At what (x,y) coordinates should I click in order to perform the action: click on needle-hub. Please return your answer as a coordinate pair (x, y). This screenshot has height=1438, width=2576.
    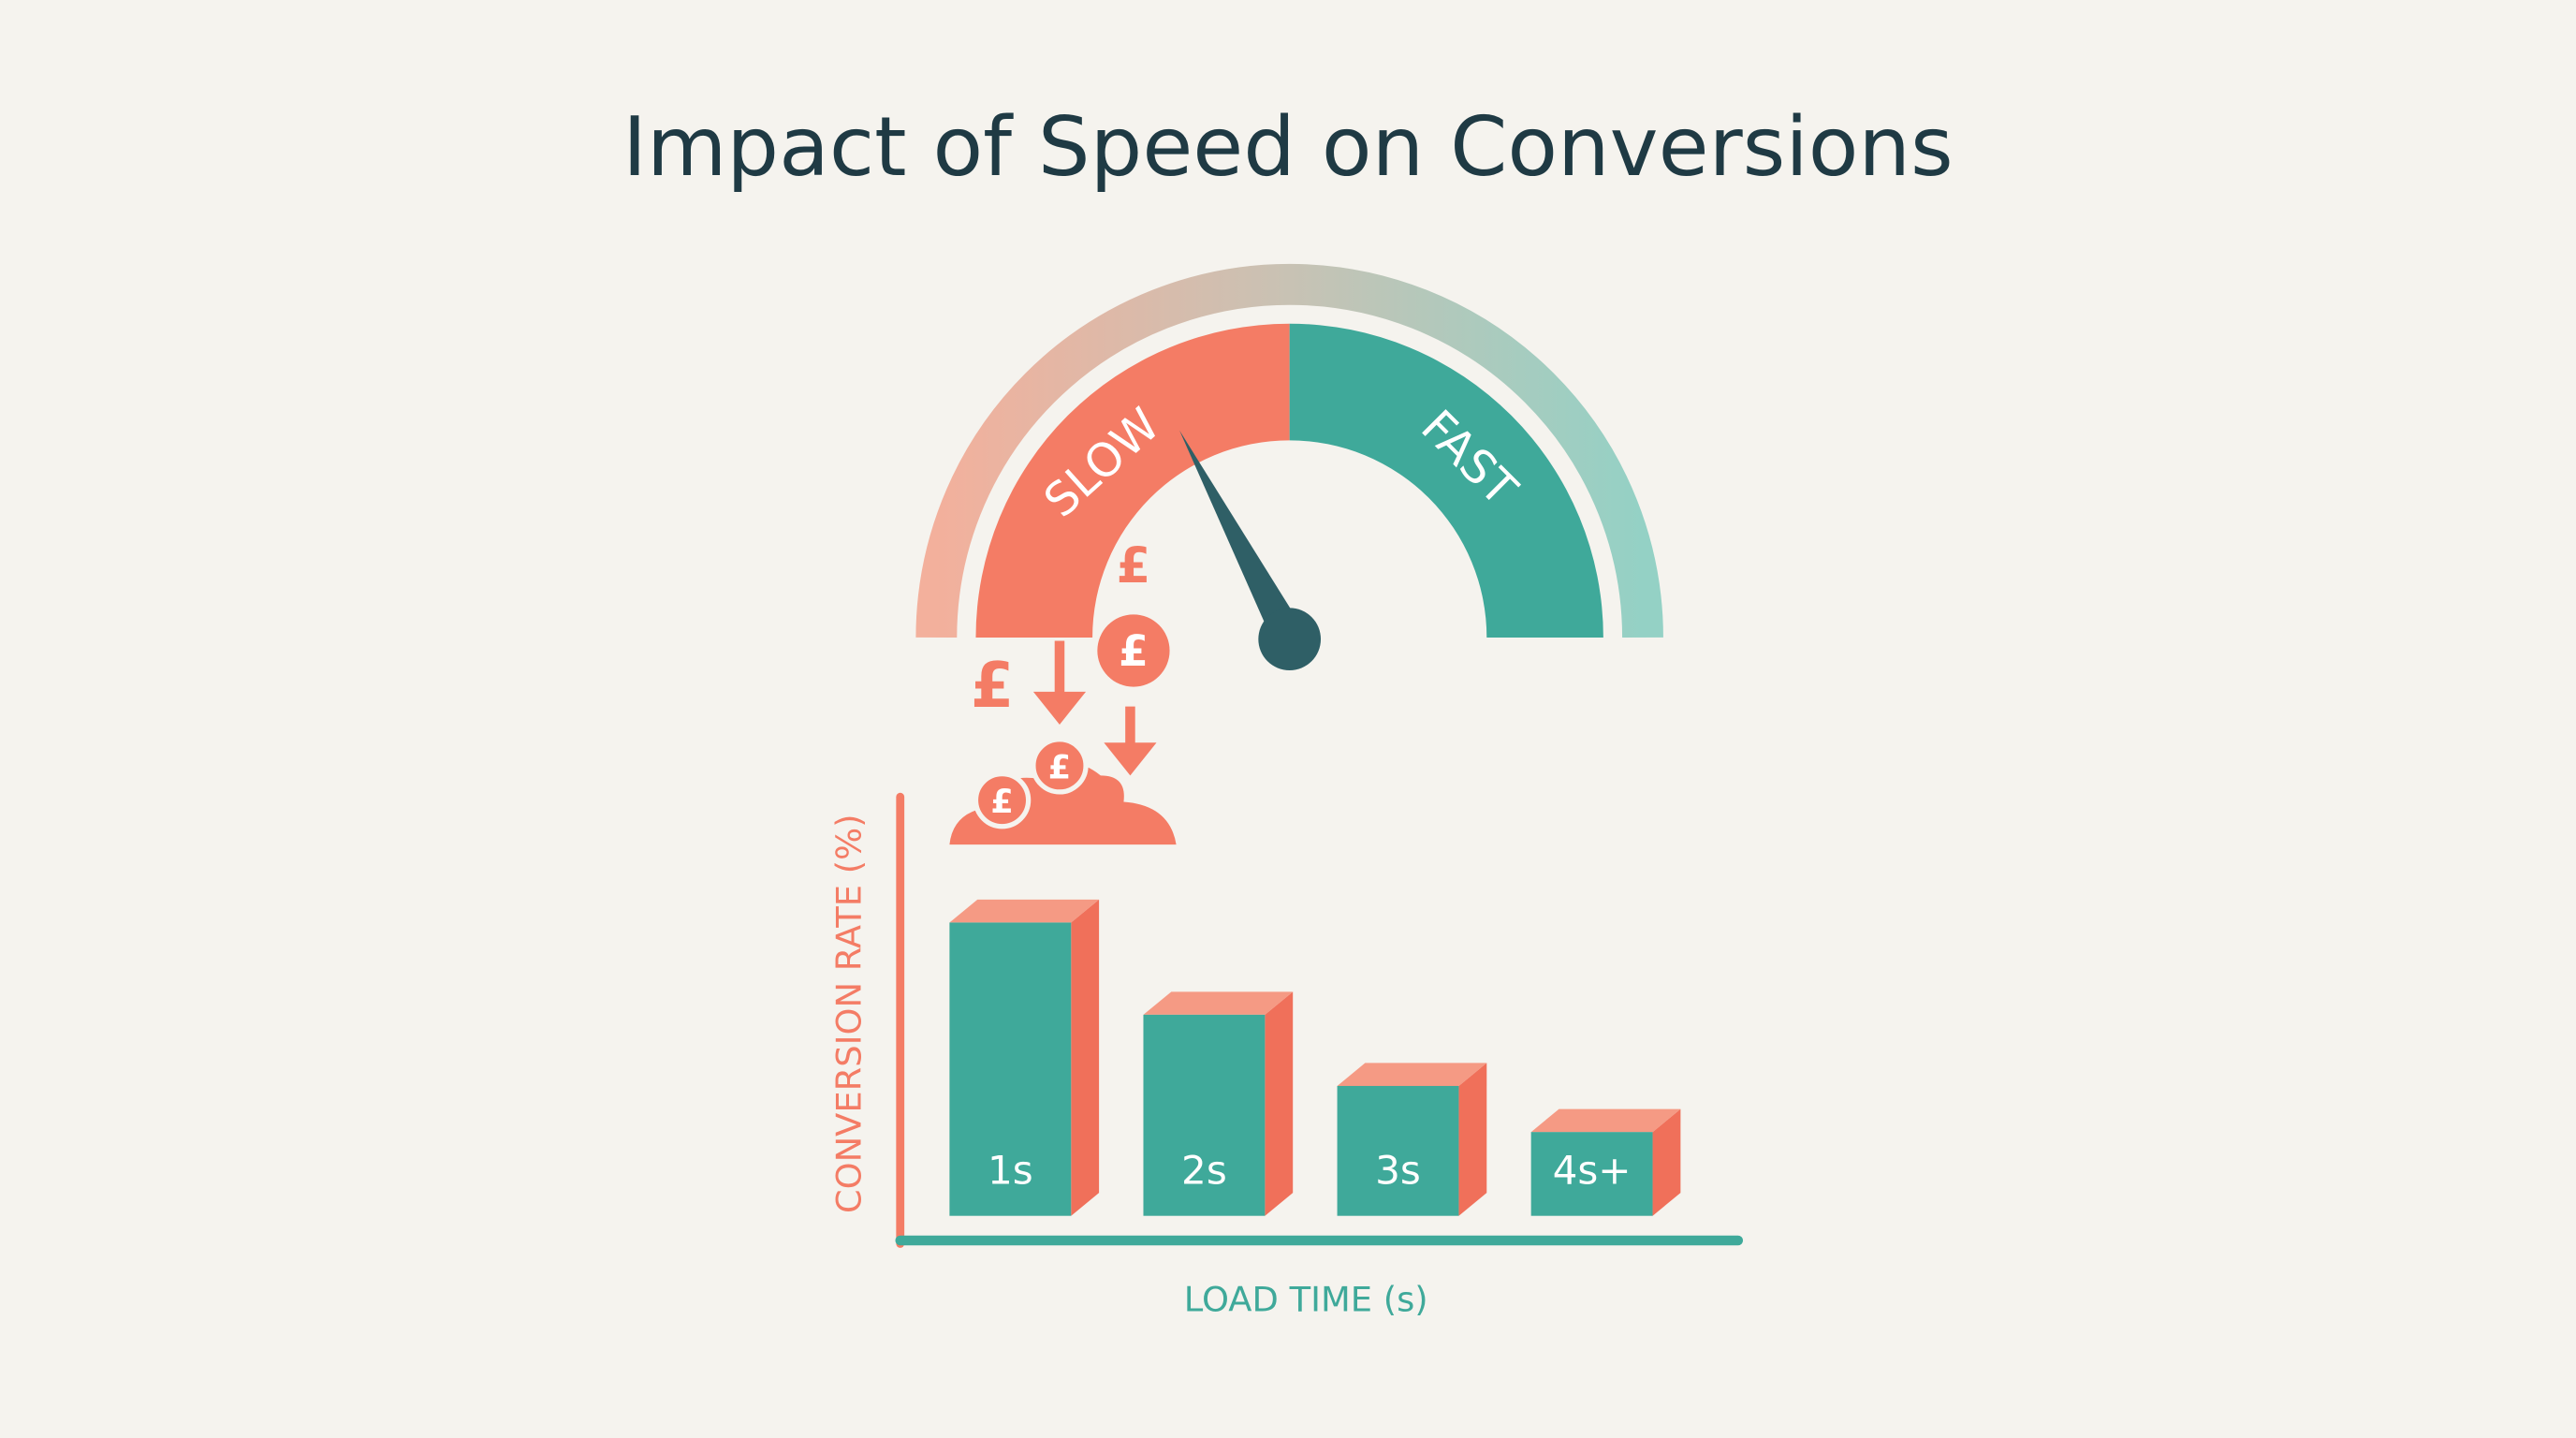
    Looking at the image, I should click on (1290, 639).